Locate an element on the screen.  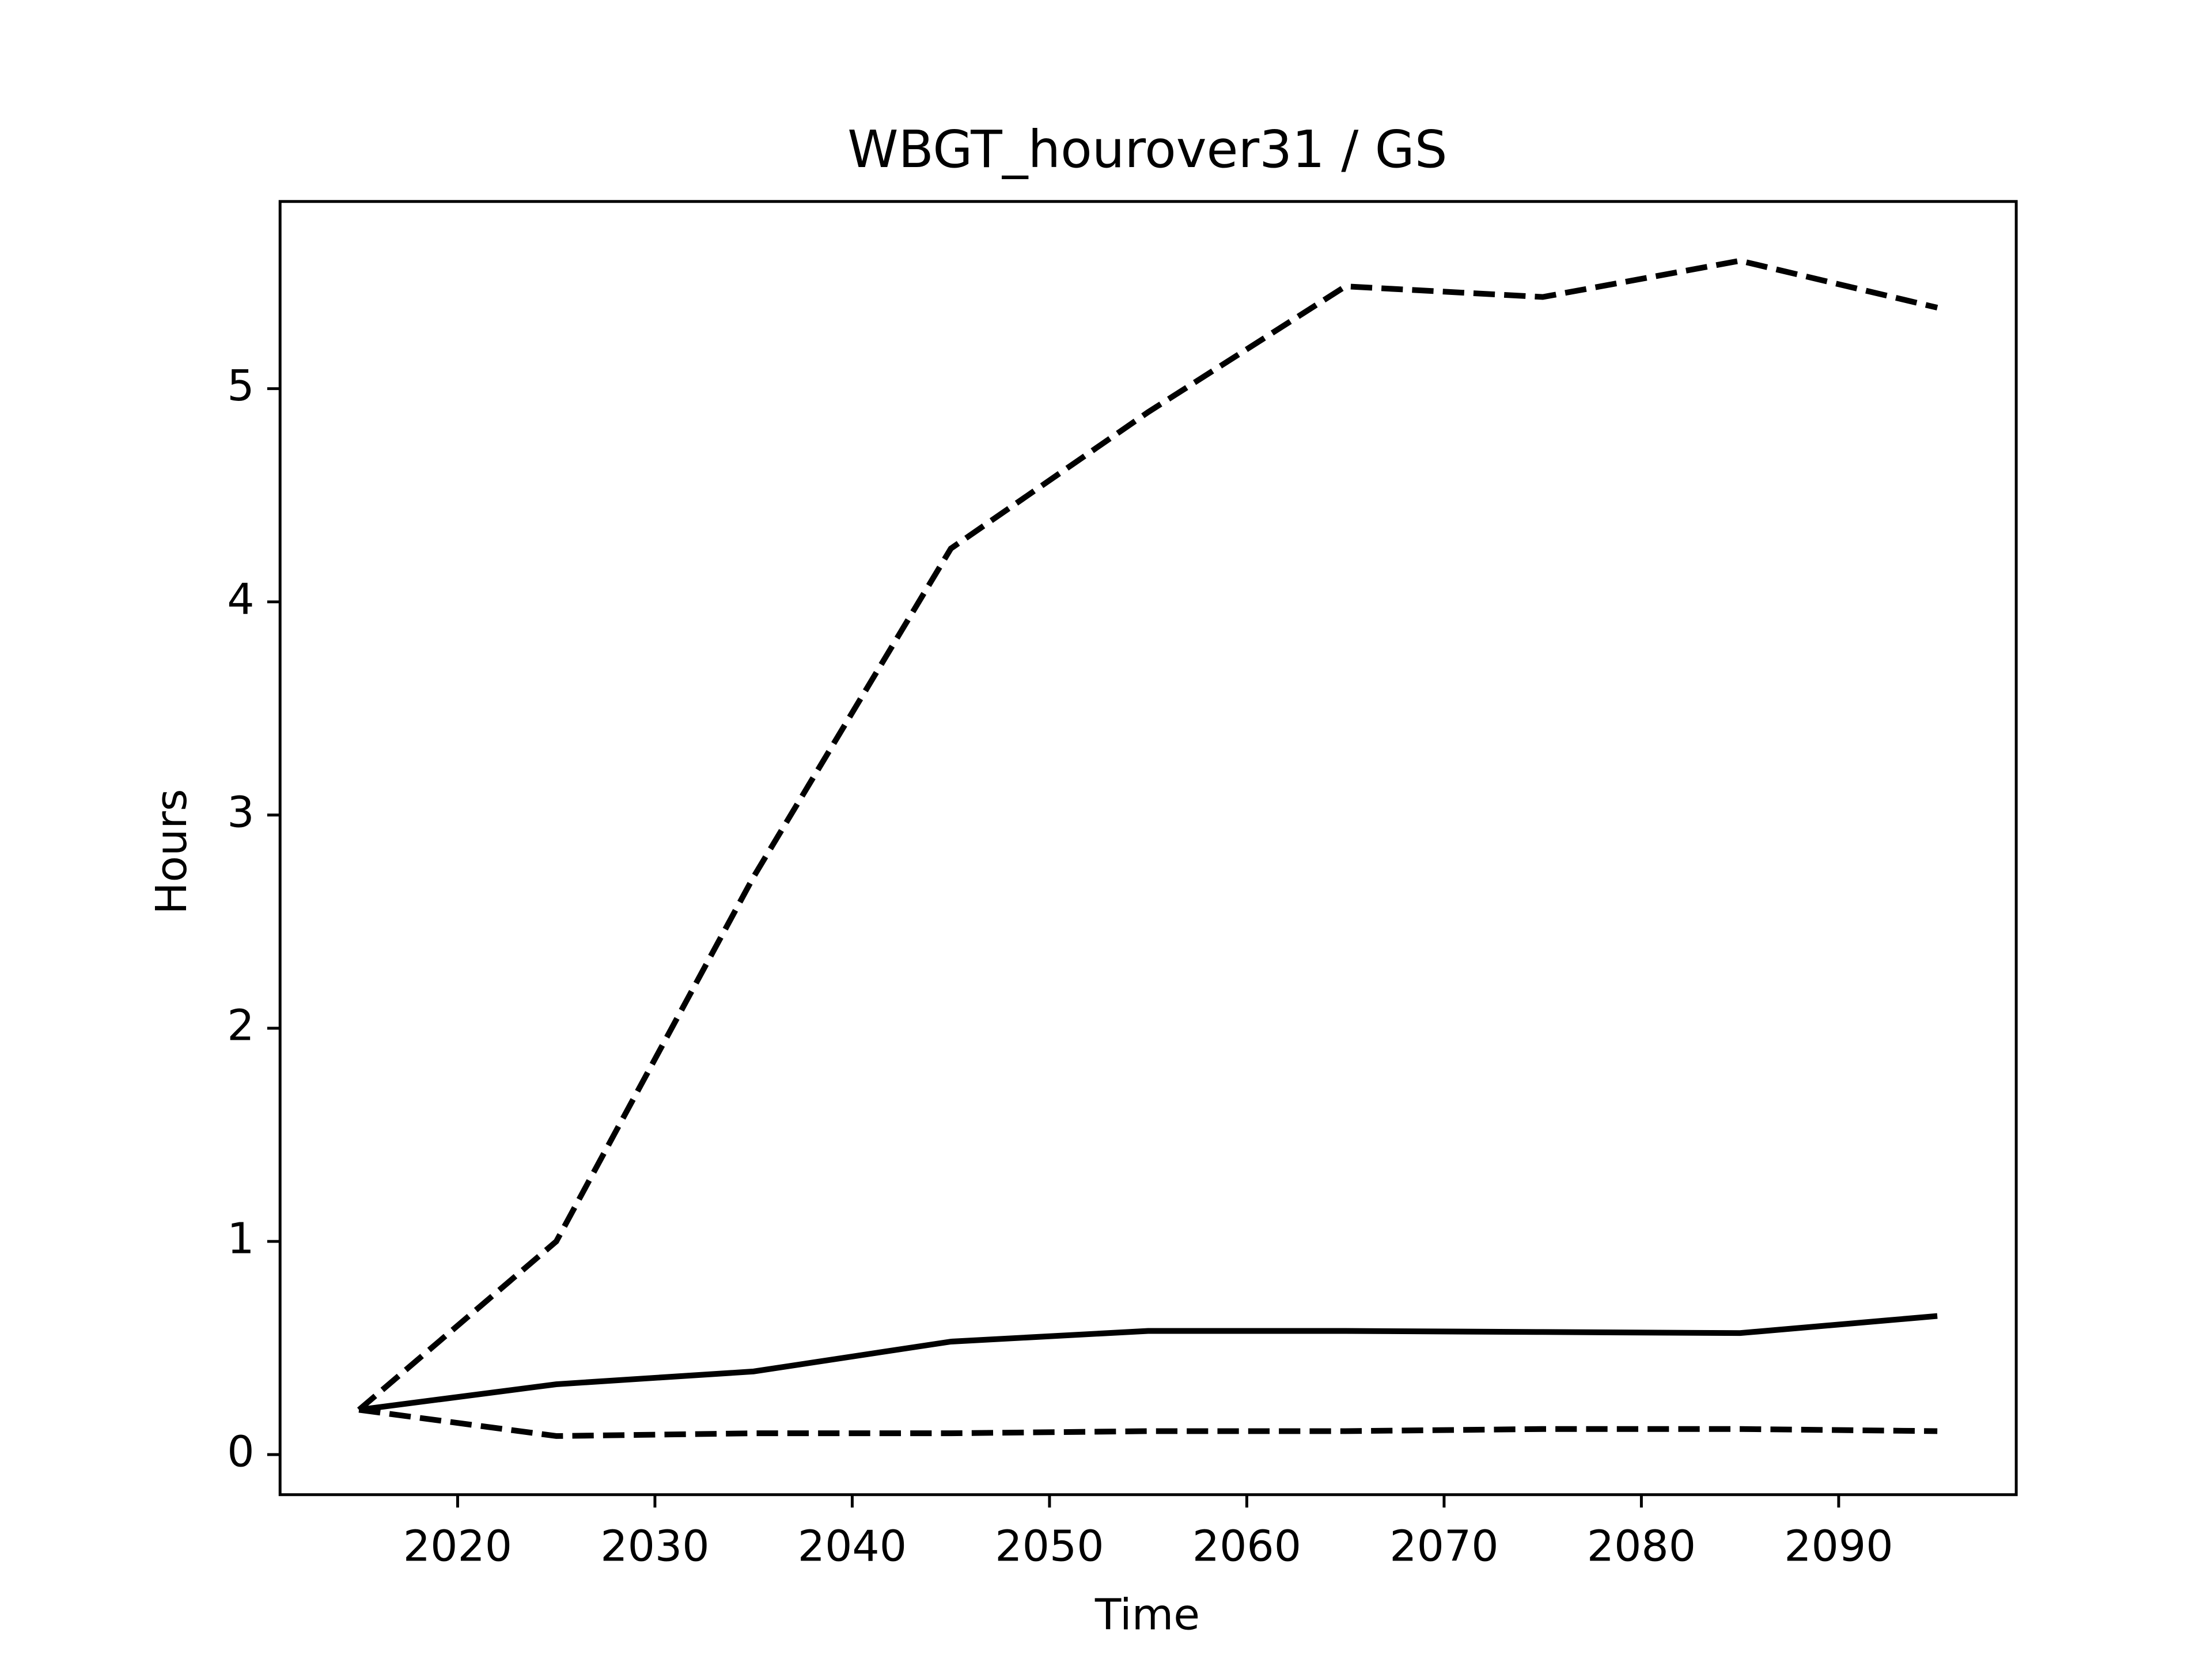
x-tick-label: 2030 is located at coordinates (654, 1546).